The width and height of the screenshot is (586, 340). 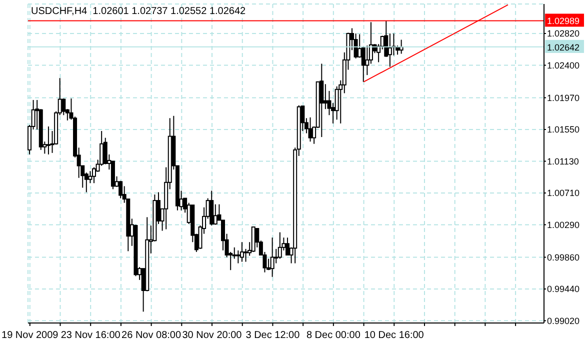 What do you see at coordinates (563, 257) in the screenshot?
I see `y-tick-label: 0.99860` at bounding box center [563, 257].